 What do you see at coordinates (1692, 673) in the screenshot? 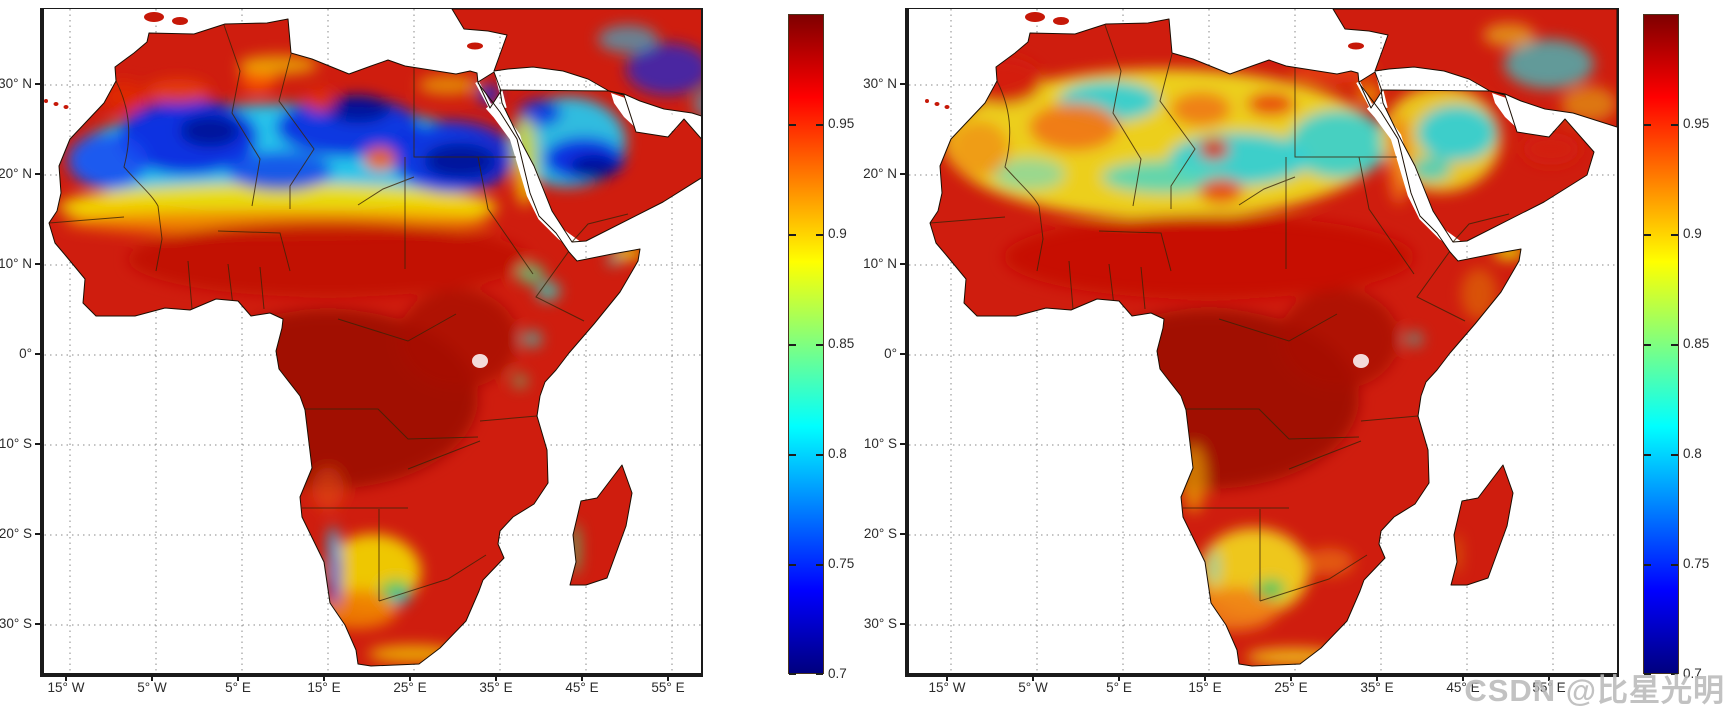
I see `colorbar-tick-label: 0.7` at bounding box center [1692, 673].